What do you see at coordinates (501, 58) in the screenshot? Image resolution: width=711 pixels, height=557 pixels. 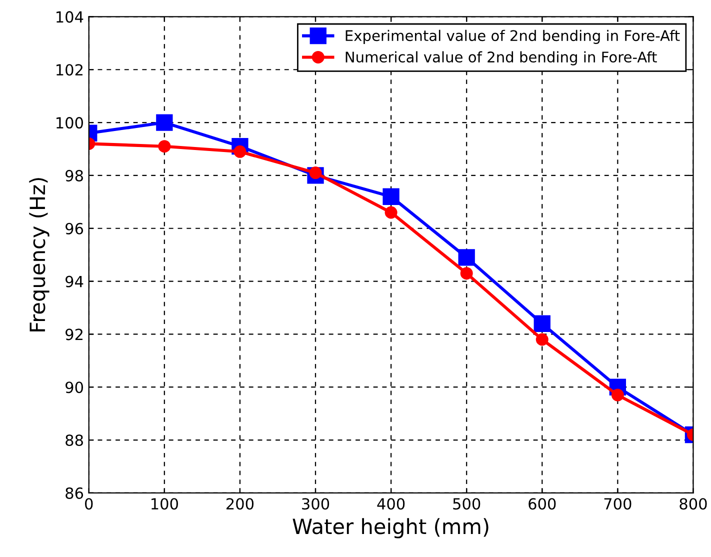 I see `legend-label: Numerical value of 2nd bending in Fore-Aft` at bounding box center [501, 58].